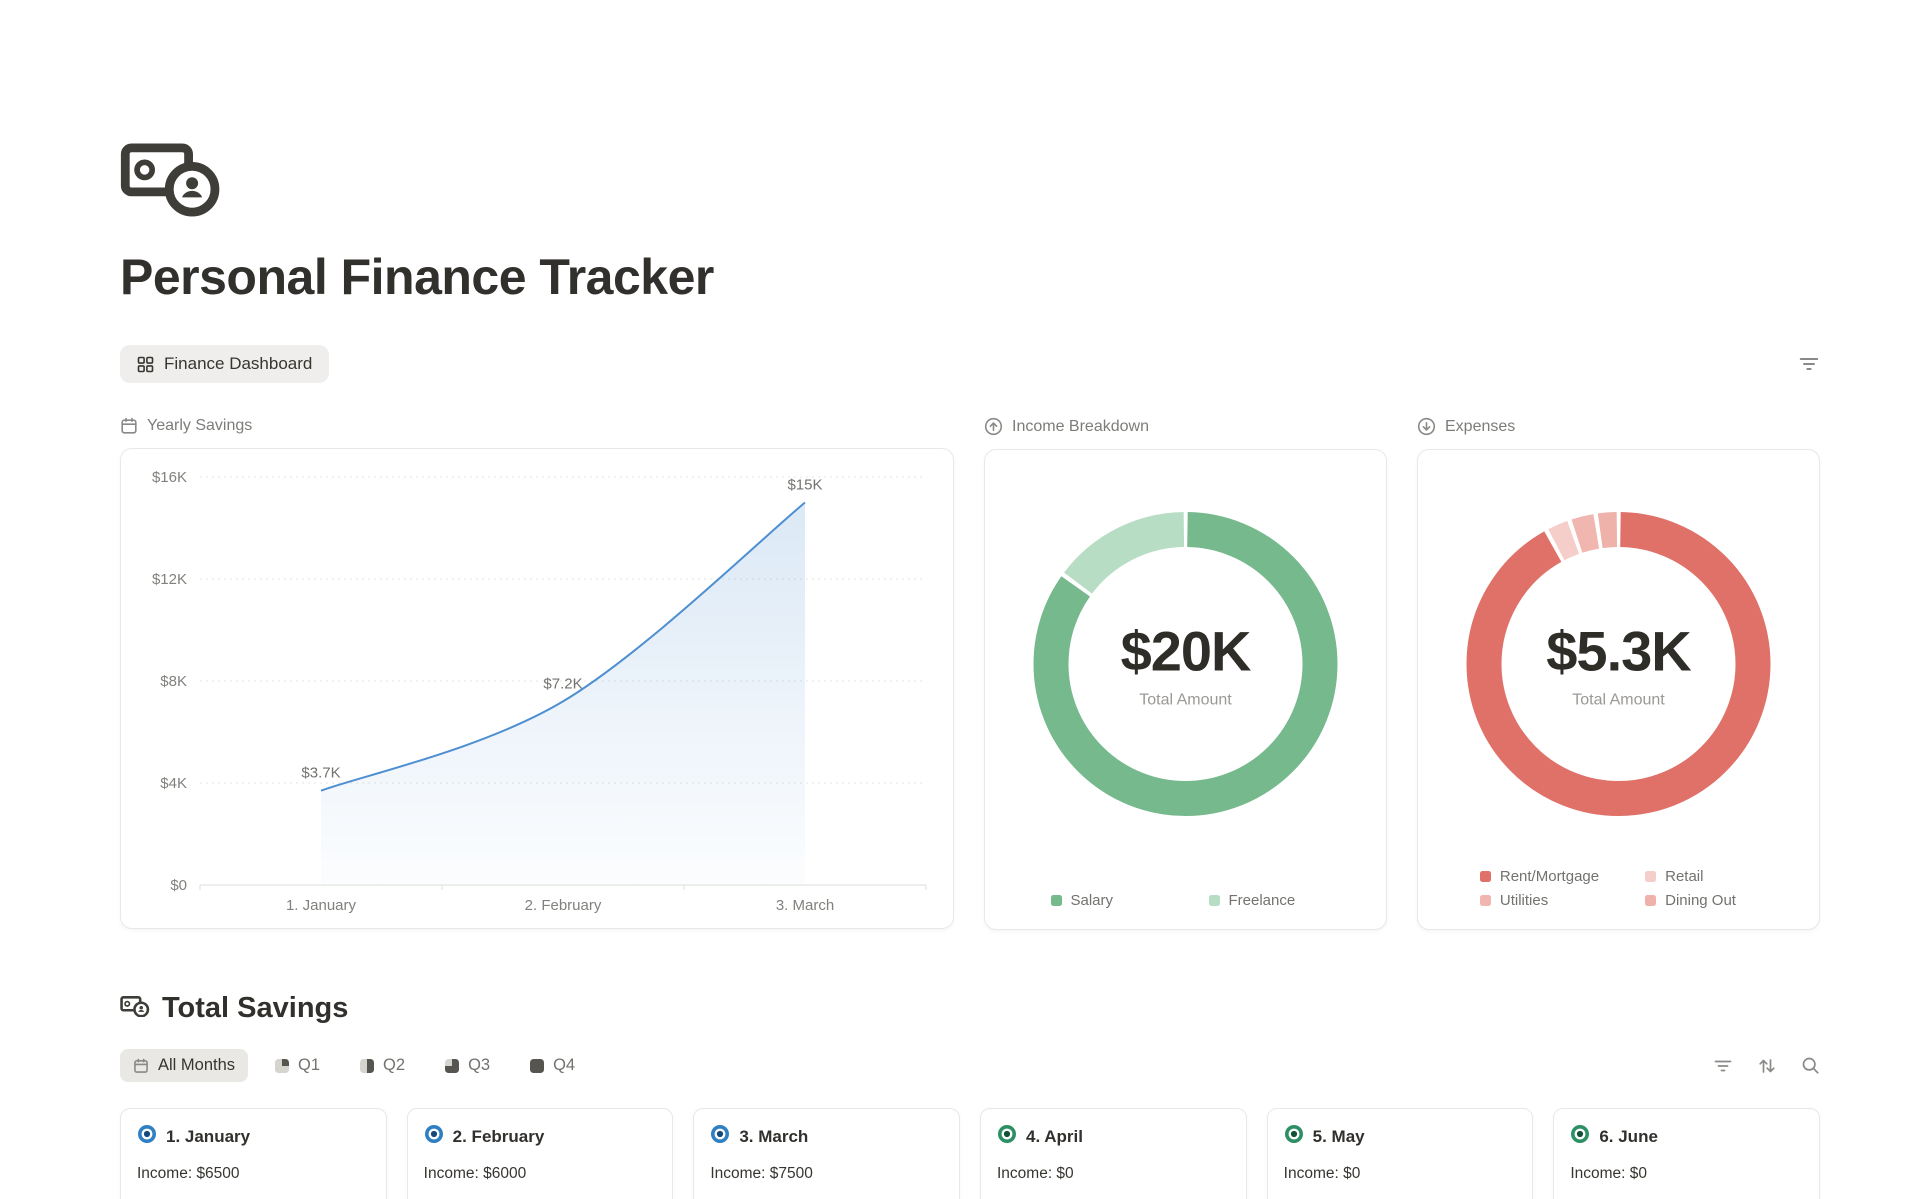  What do you see at coordinates (1618, 426) in the screenshot?
I see `chart-card-title: Expenses` at bounding box center [1618, 426].